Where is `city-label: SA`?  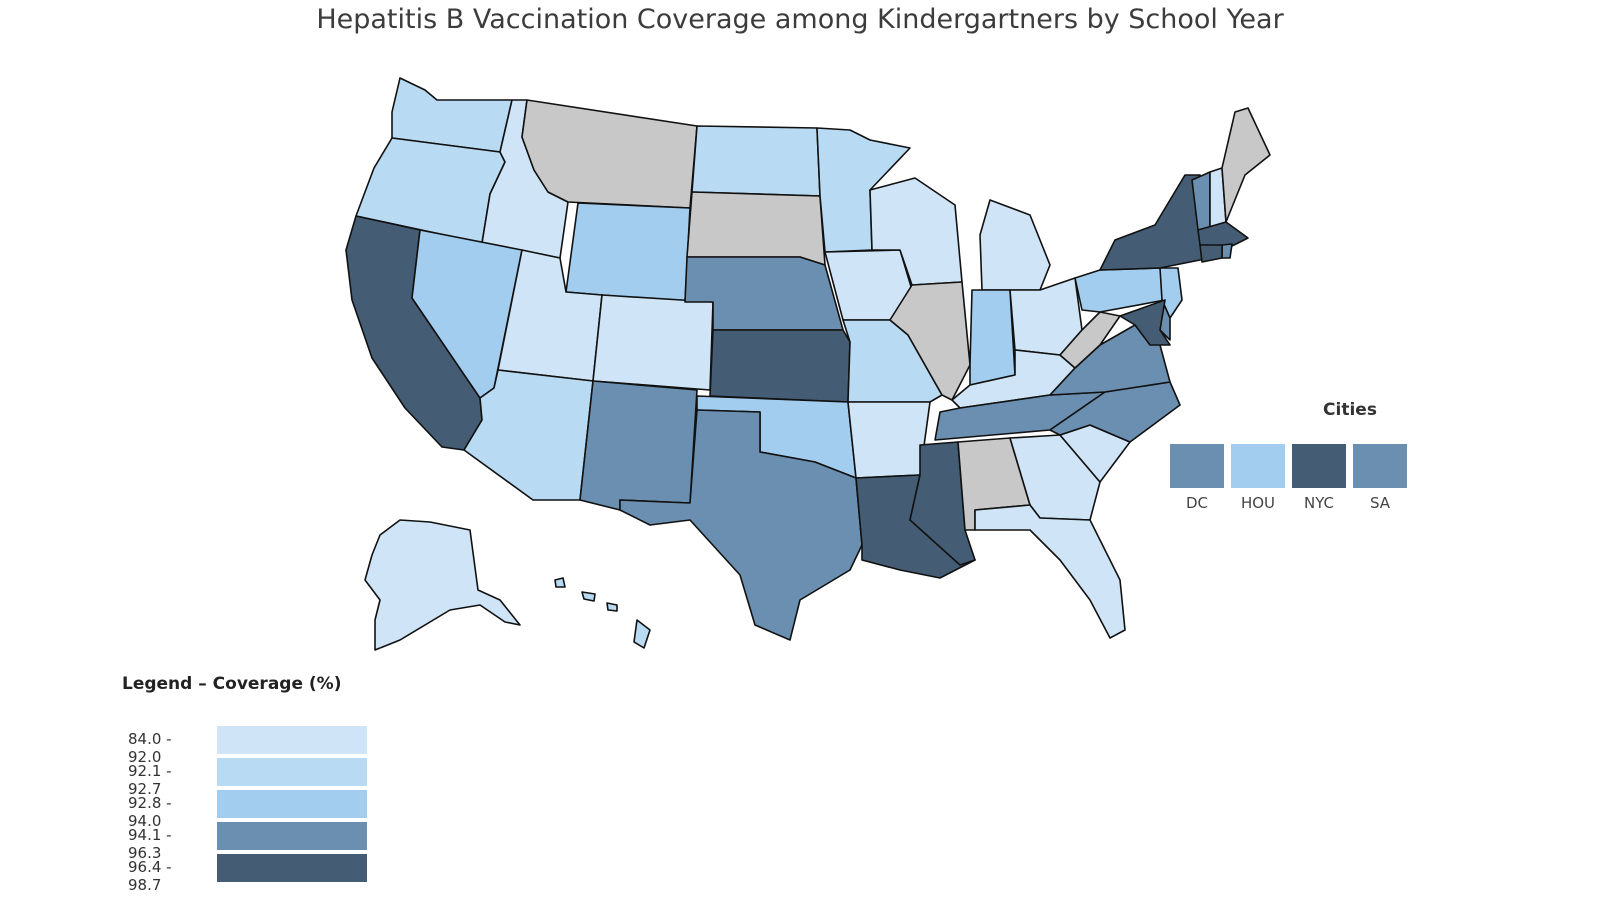 city-label: SA is located at coordinates (1380, 503).